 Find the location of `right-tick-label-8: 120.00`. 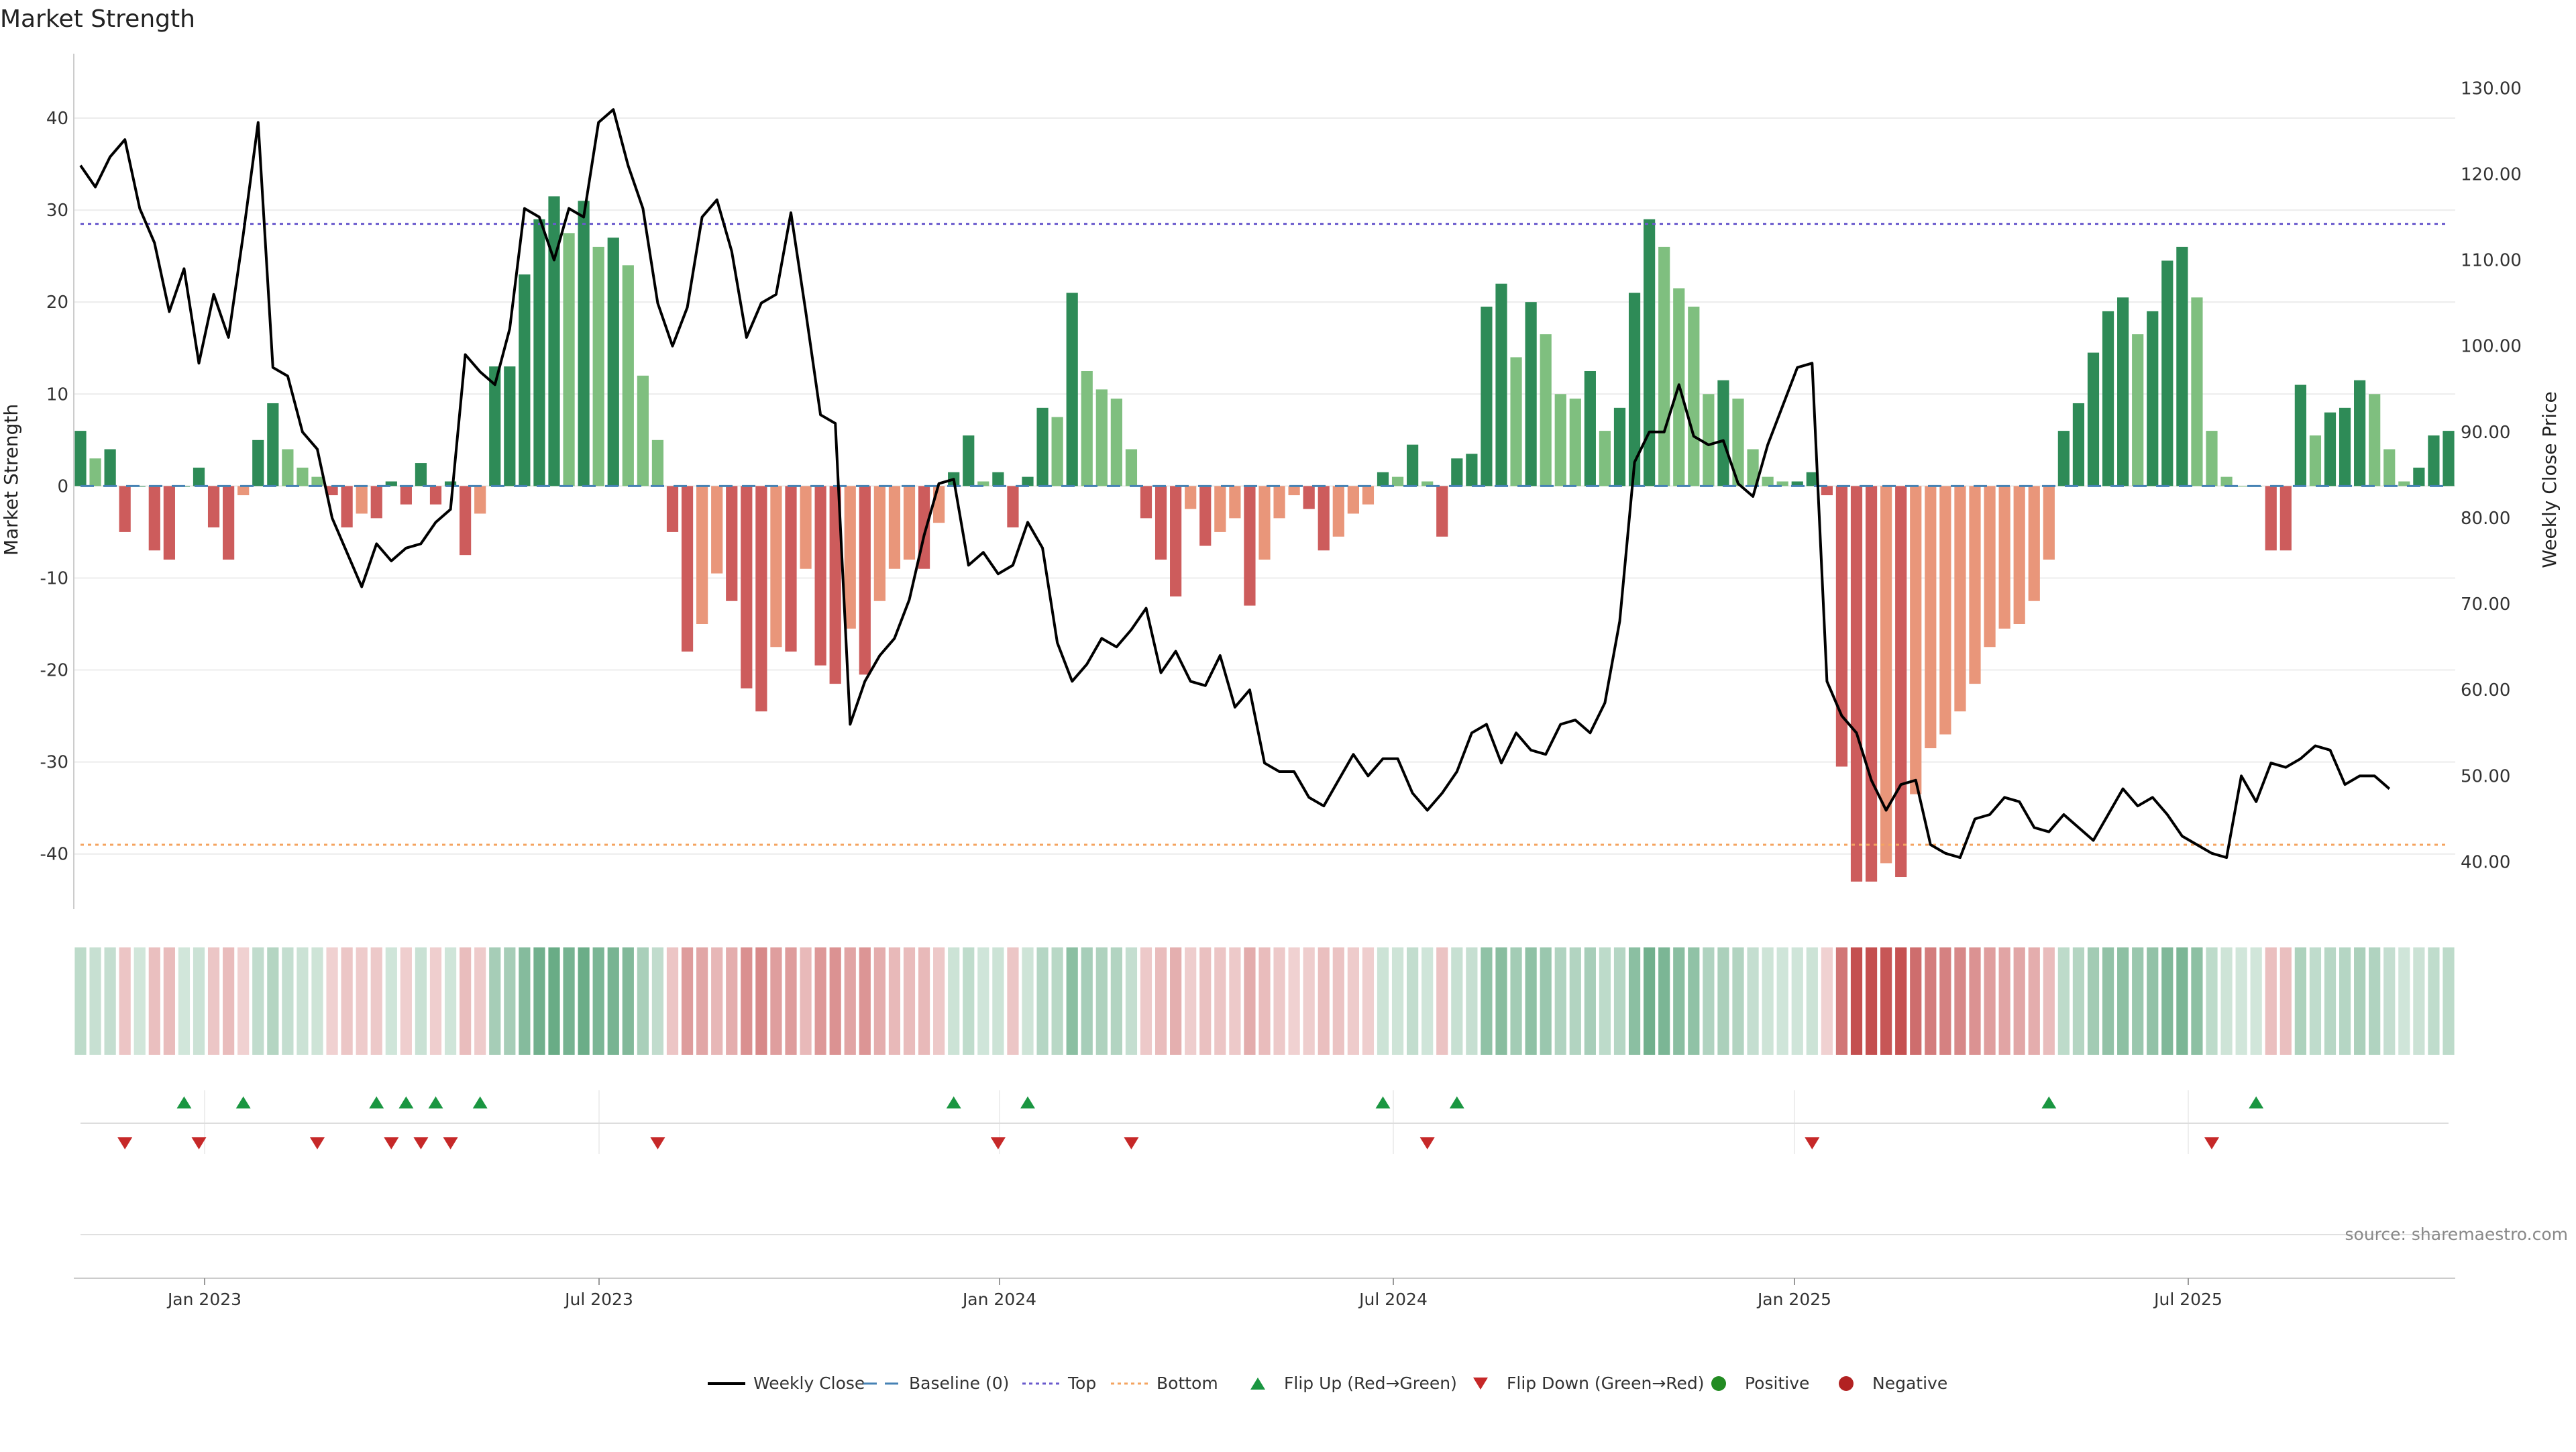

right-tick-label-8: 120.00 is located at coordinates (2491, 175).